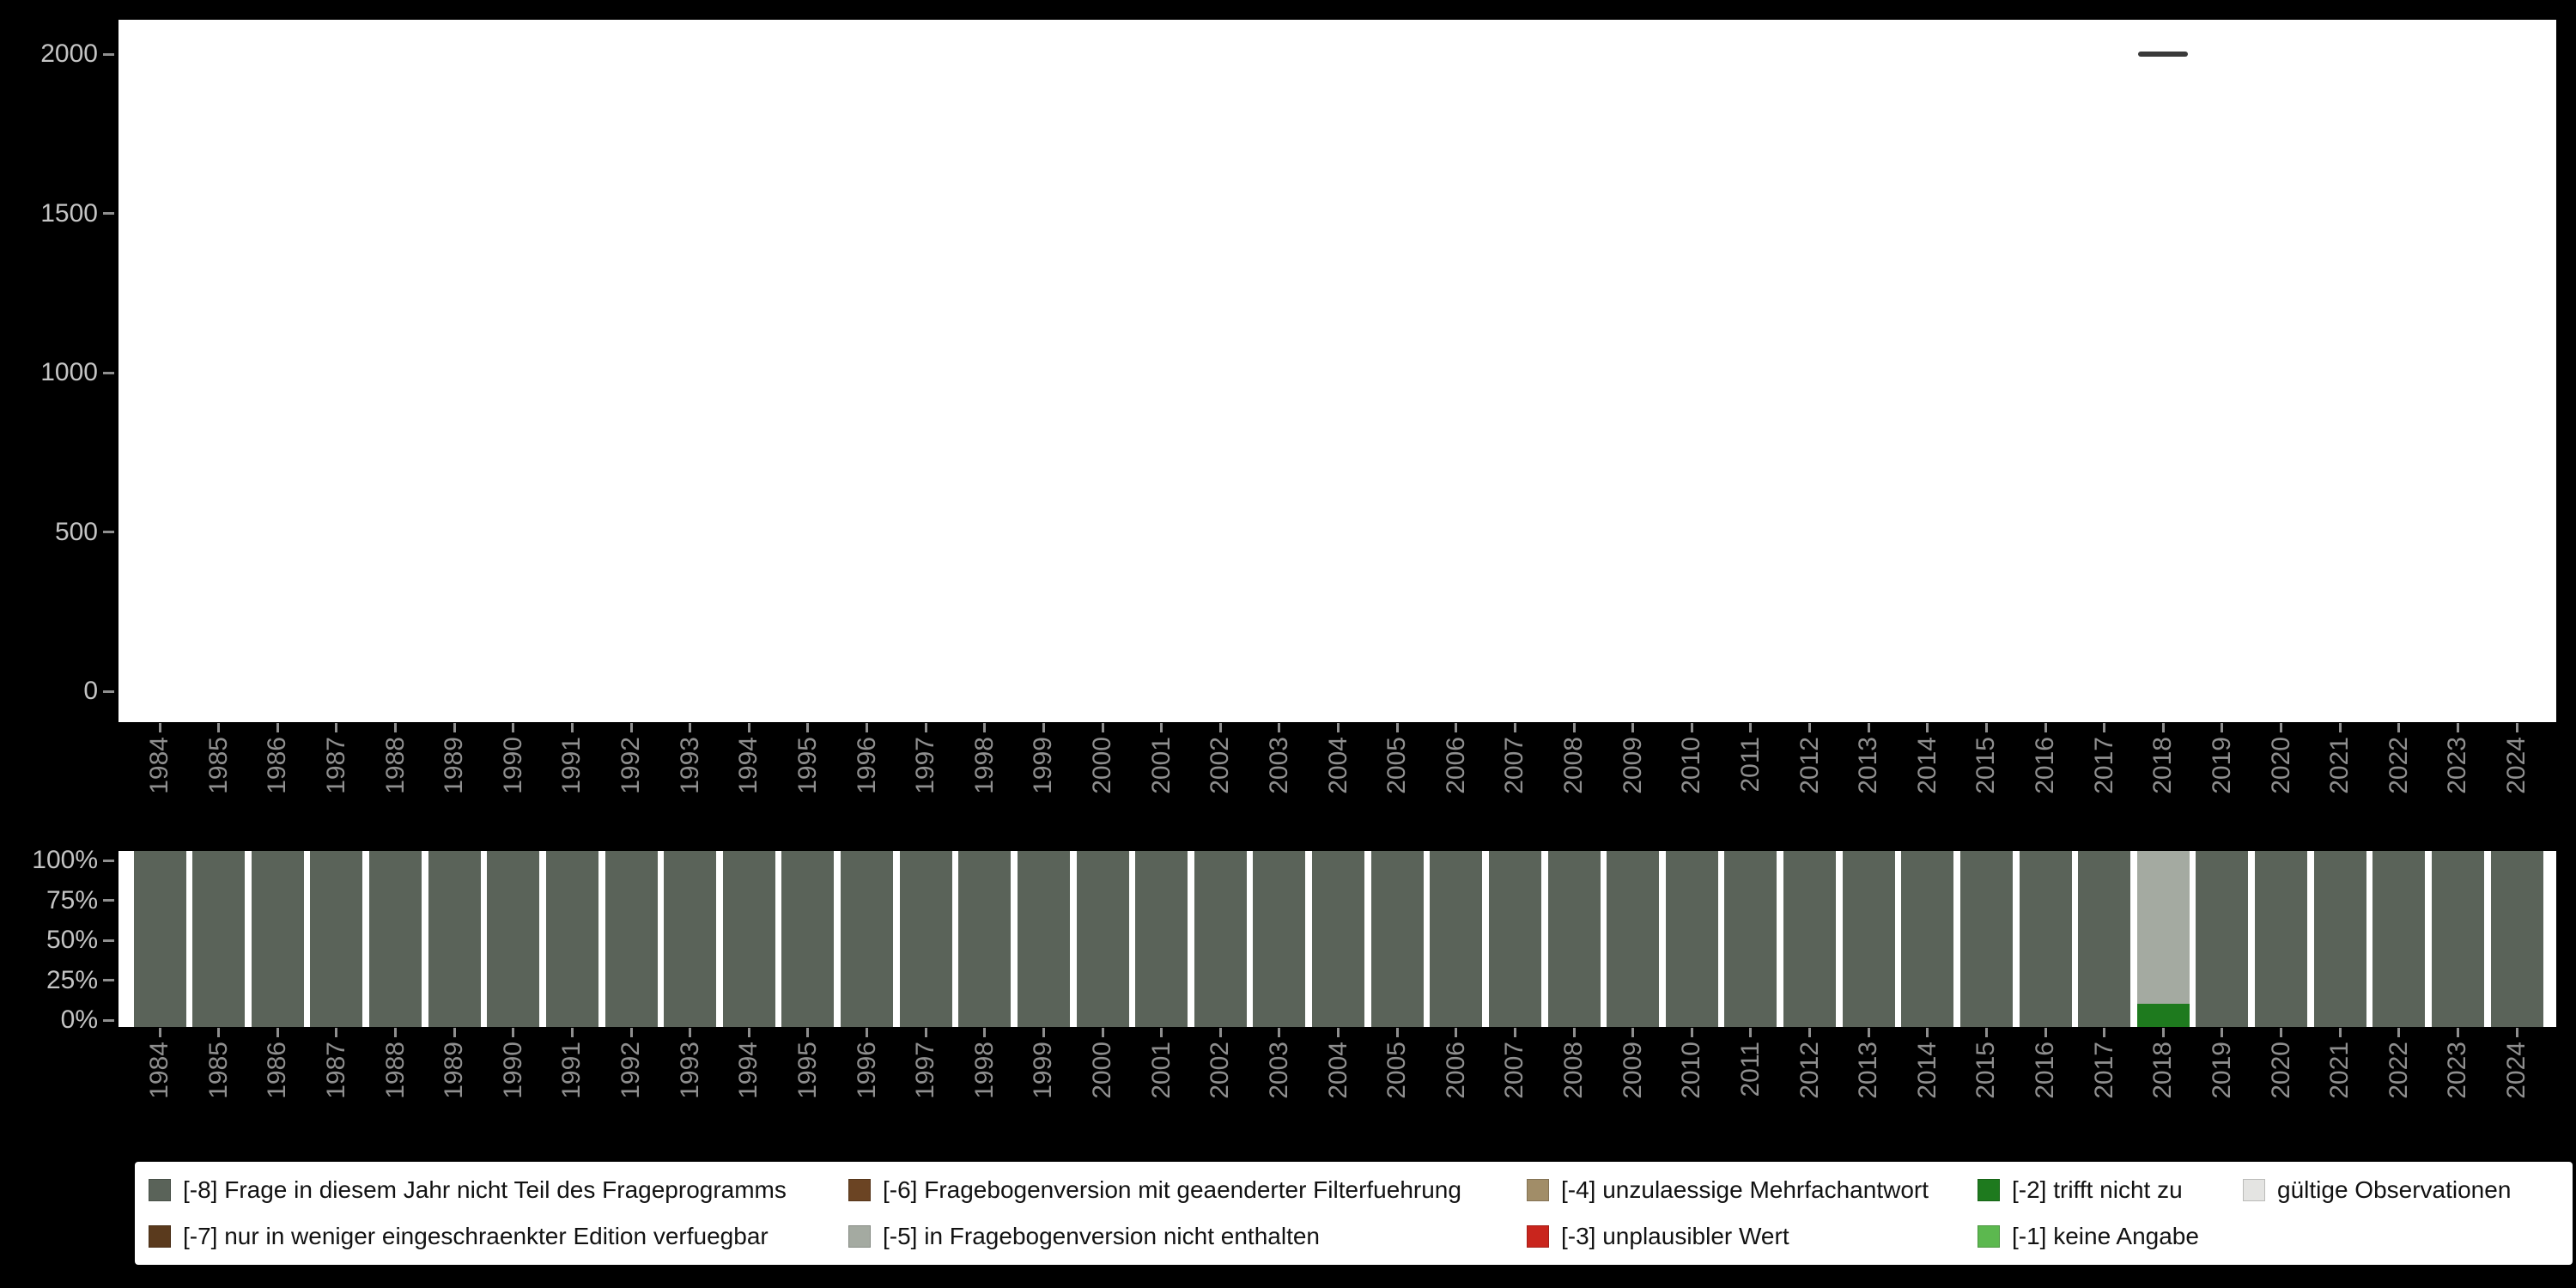  Describe the element at coordinates (512, 1071) in the screenshot. I see `composition-x-tick-label-1990: 1990` at that location.